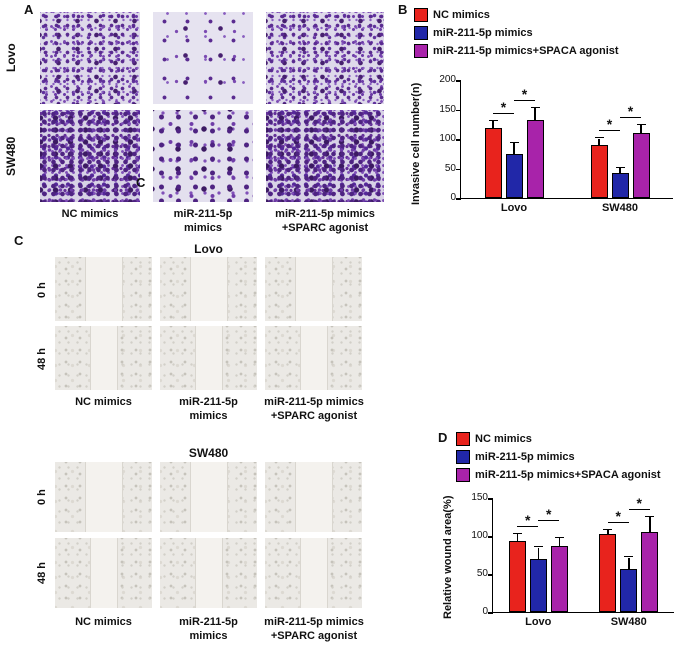  I want to click on row-label-lovo-48h: 48 h, so click(42, 359).